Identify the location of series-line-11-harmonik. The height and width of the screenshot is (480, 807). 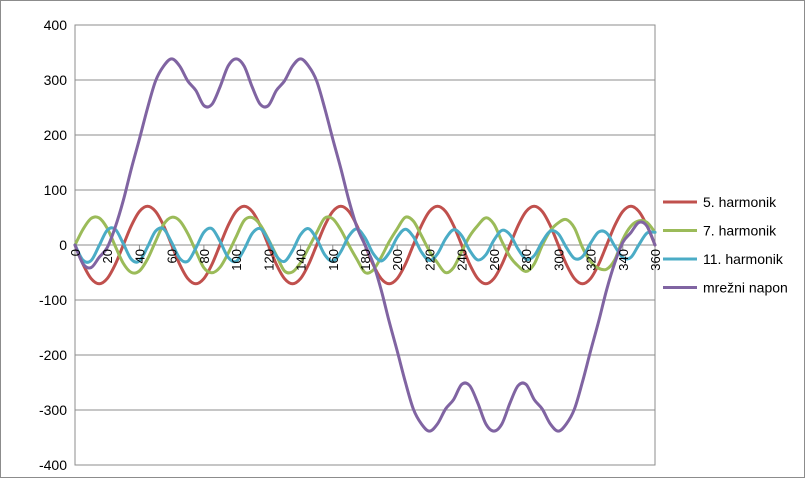
(365, 245).